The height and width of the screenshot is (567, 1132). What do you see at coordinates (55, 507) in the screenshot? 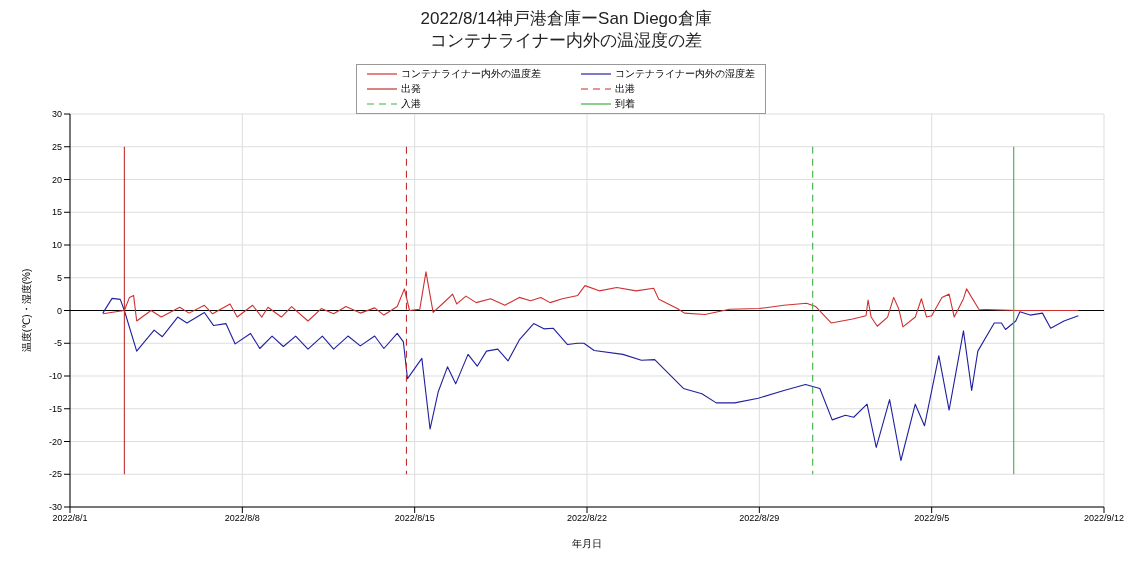
I see `y-tick-label: -30` at bounding box center [55, 507].